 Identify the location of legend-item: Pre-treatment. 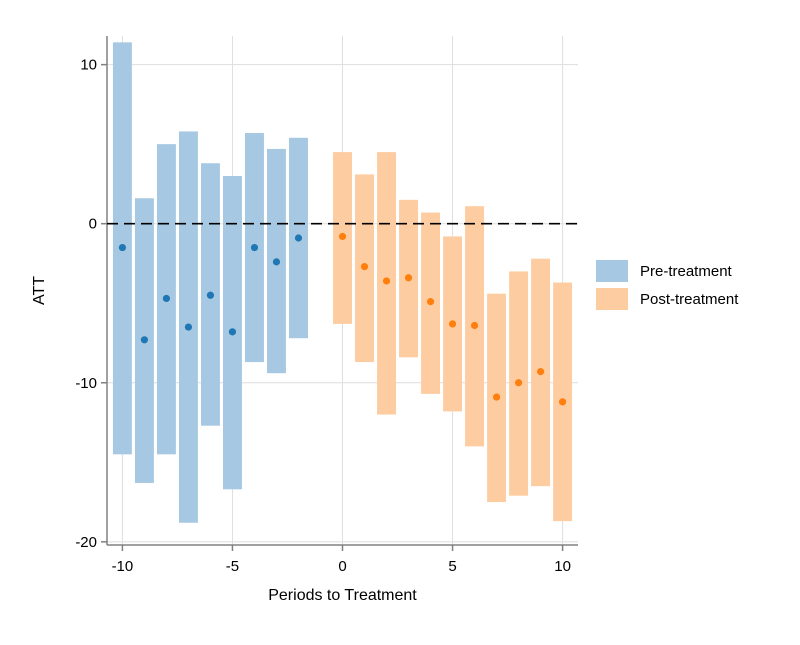
(664, 271).